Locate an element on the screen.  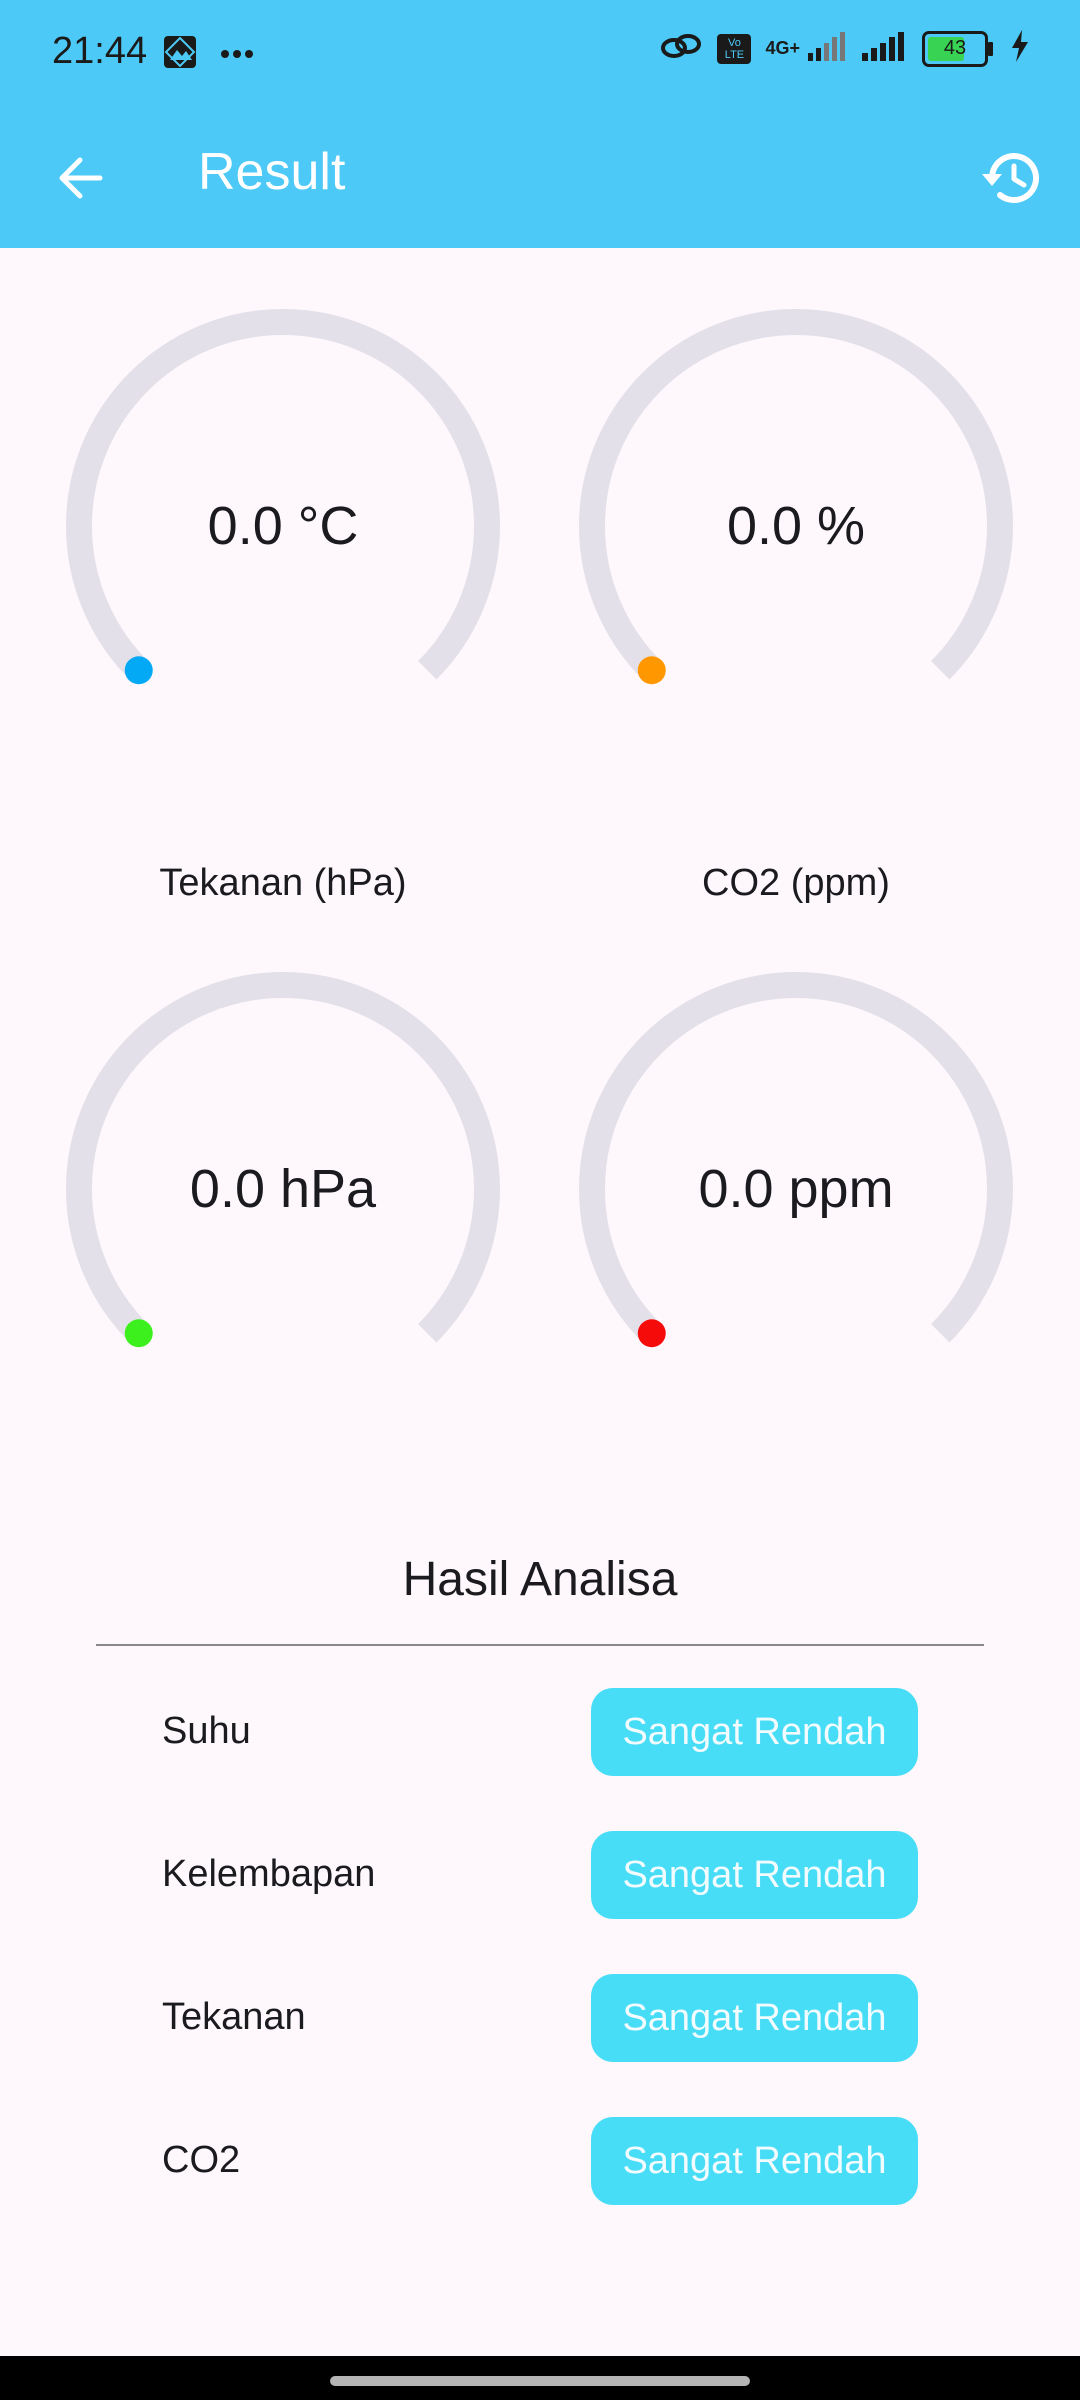
battery-icon: 43 is located at coordinates (957, 48).